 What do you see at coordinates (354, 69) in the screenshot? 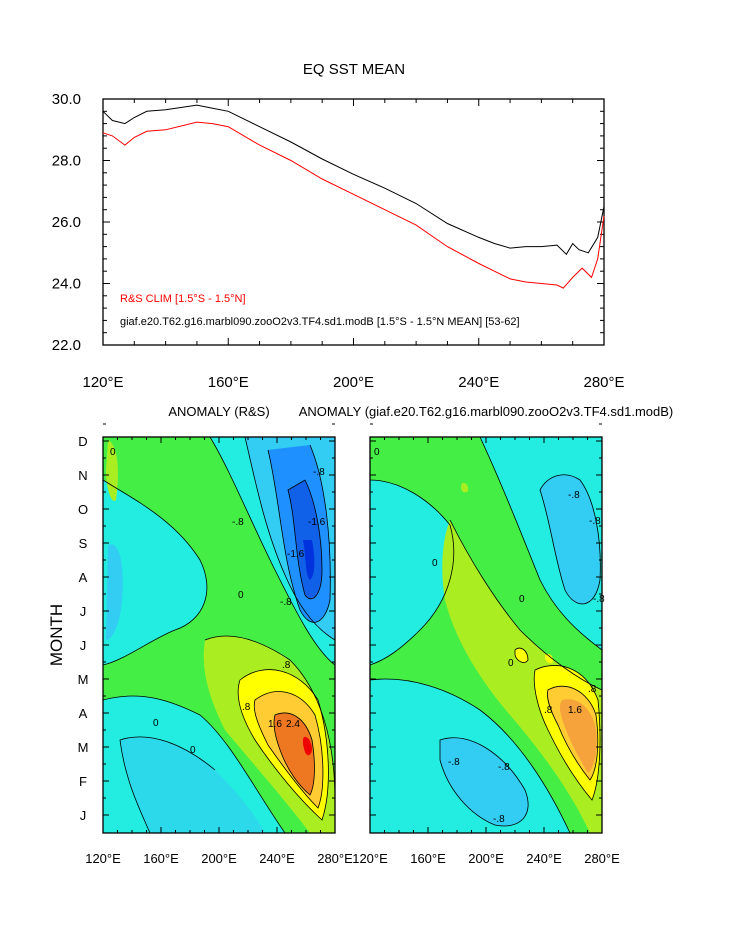
I see `line-chart-title: EQ SST MEAN` at bounding box center [354, 69].